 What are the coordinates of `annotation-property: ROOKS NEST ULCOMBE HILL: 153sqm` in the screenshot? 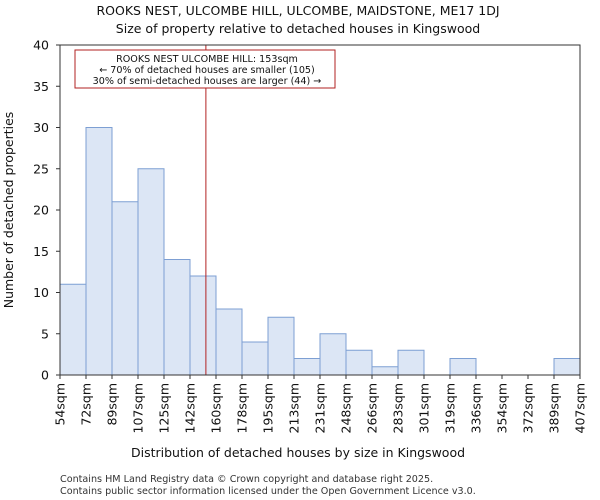 It's located at (207, 59).